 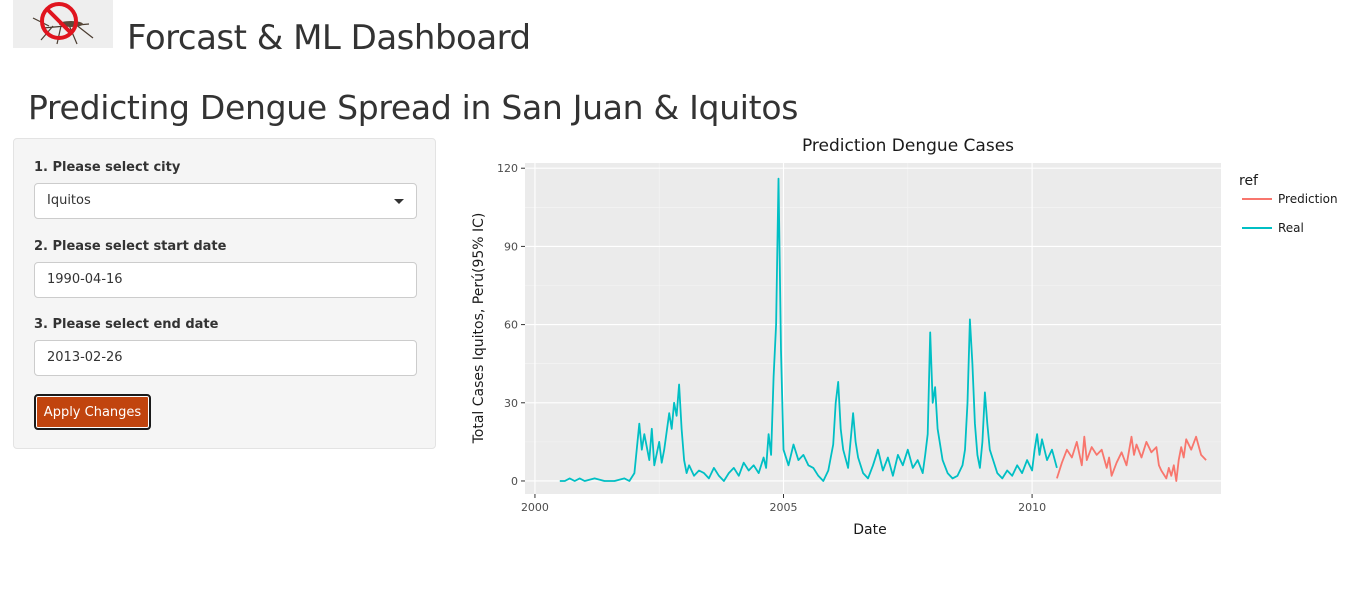 I want to click on x-tick-label: 2000, so click(x=535, y=507).